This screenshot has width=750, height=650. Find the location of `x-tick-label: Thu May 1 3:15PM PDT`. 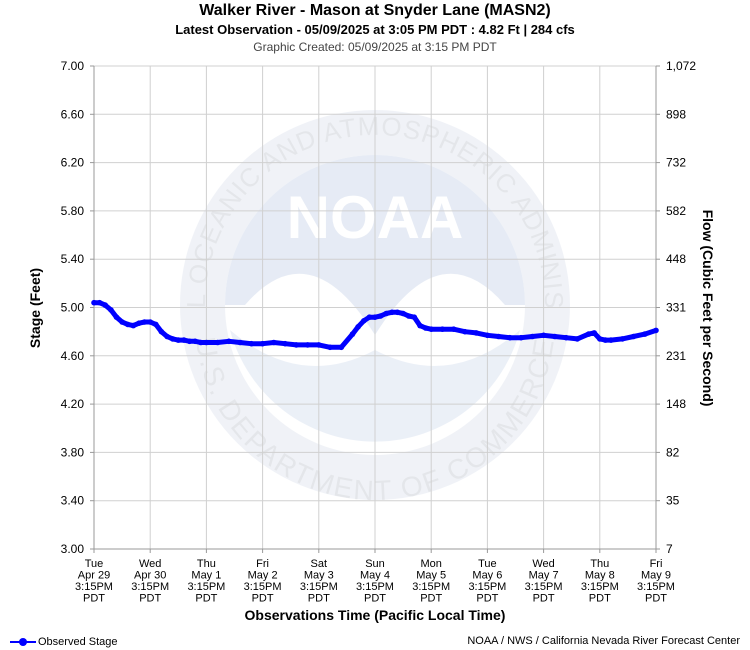

x-tick-label: Thu May 1 3:15PM PDT is located at coordinates (206, 581).